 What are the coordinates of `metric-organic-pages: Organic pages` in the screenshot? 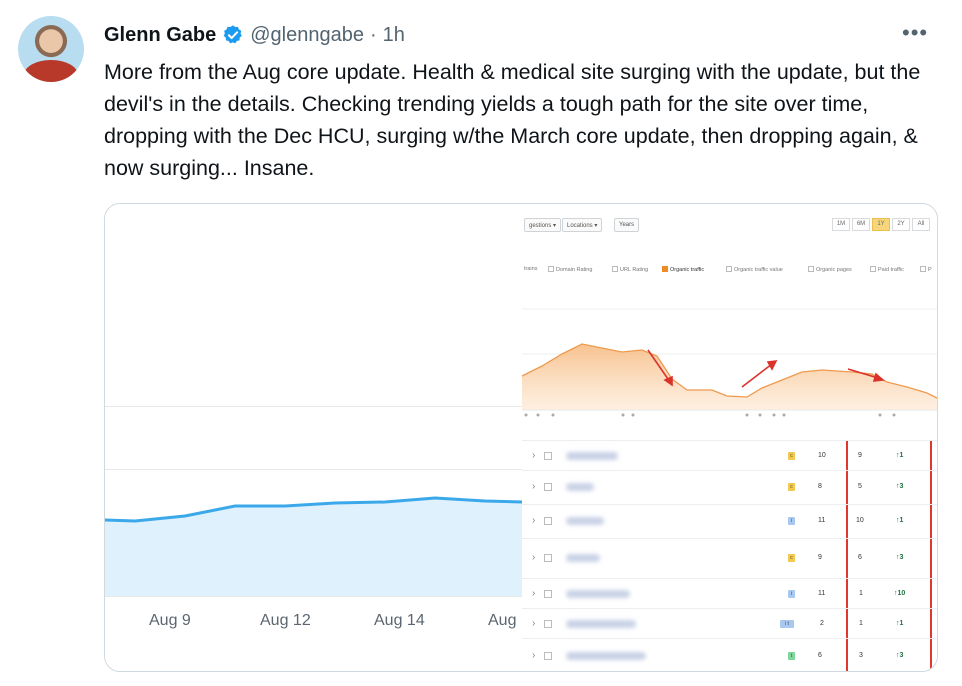 It's located at (830, 269).